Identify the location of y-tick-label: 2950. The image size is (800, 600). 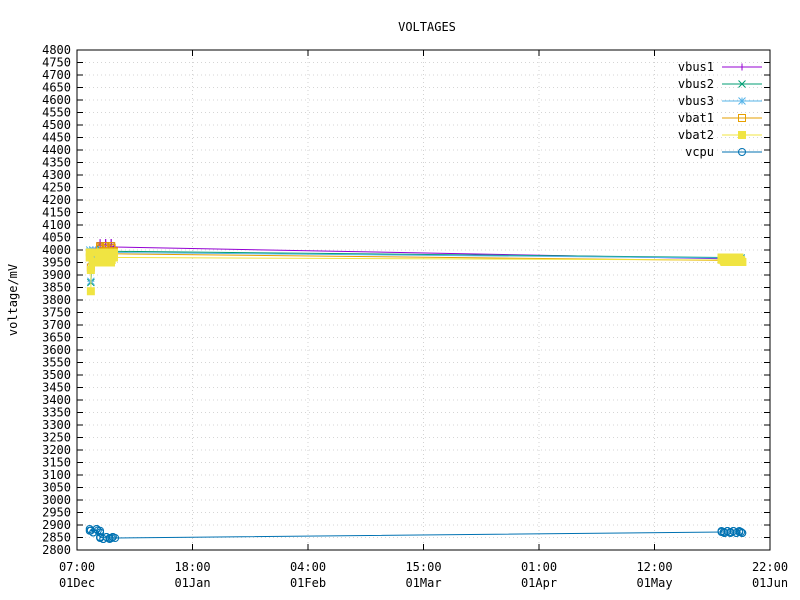
(56, 513).